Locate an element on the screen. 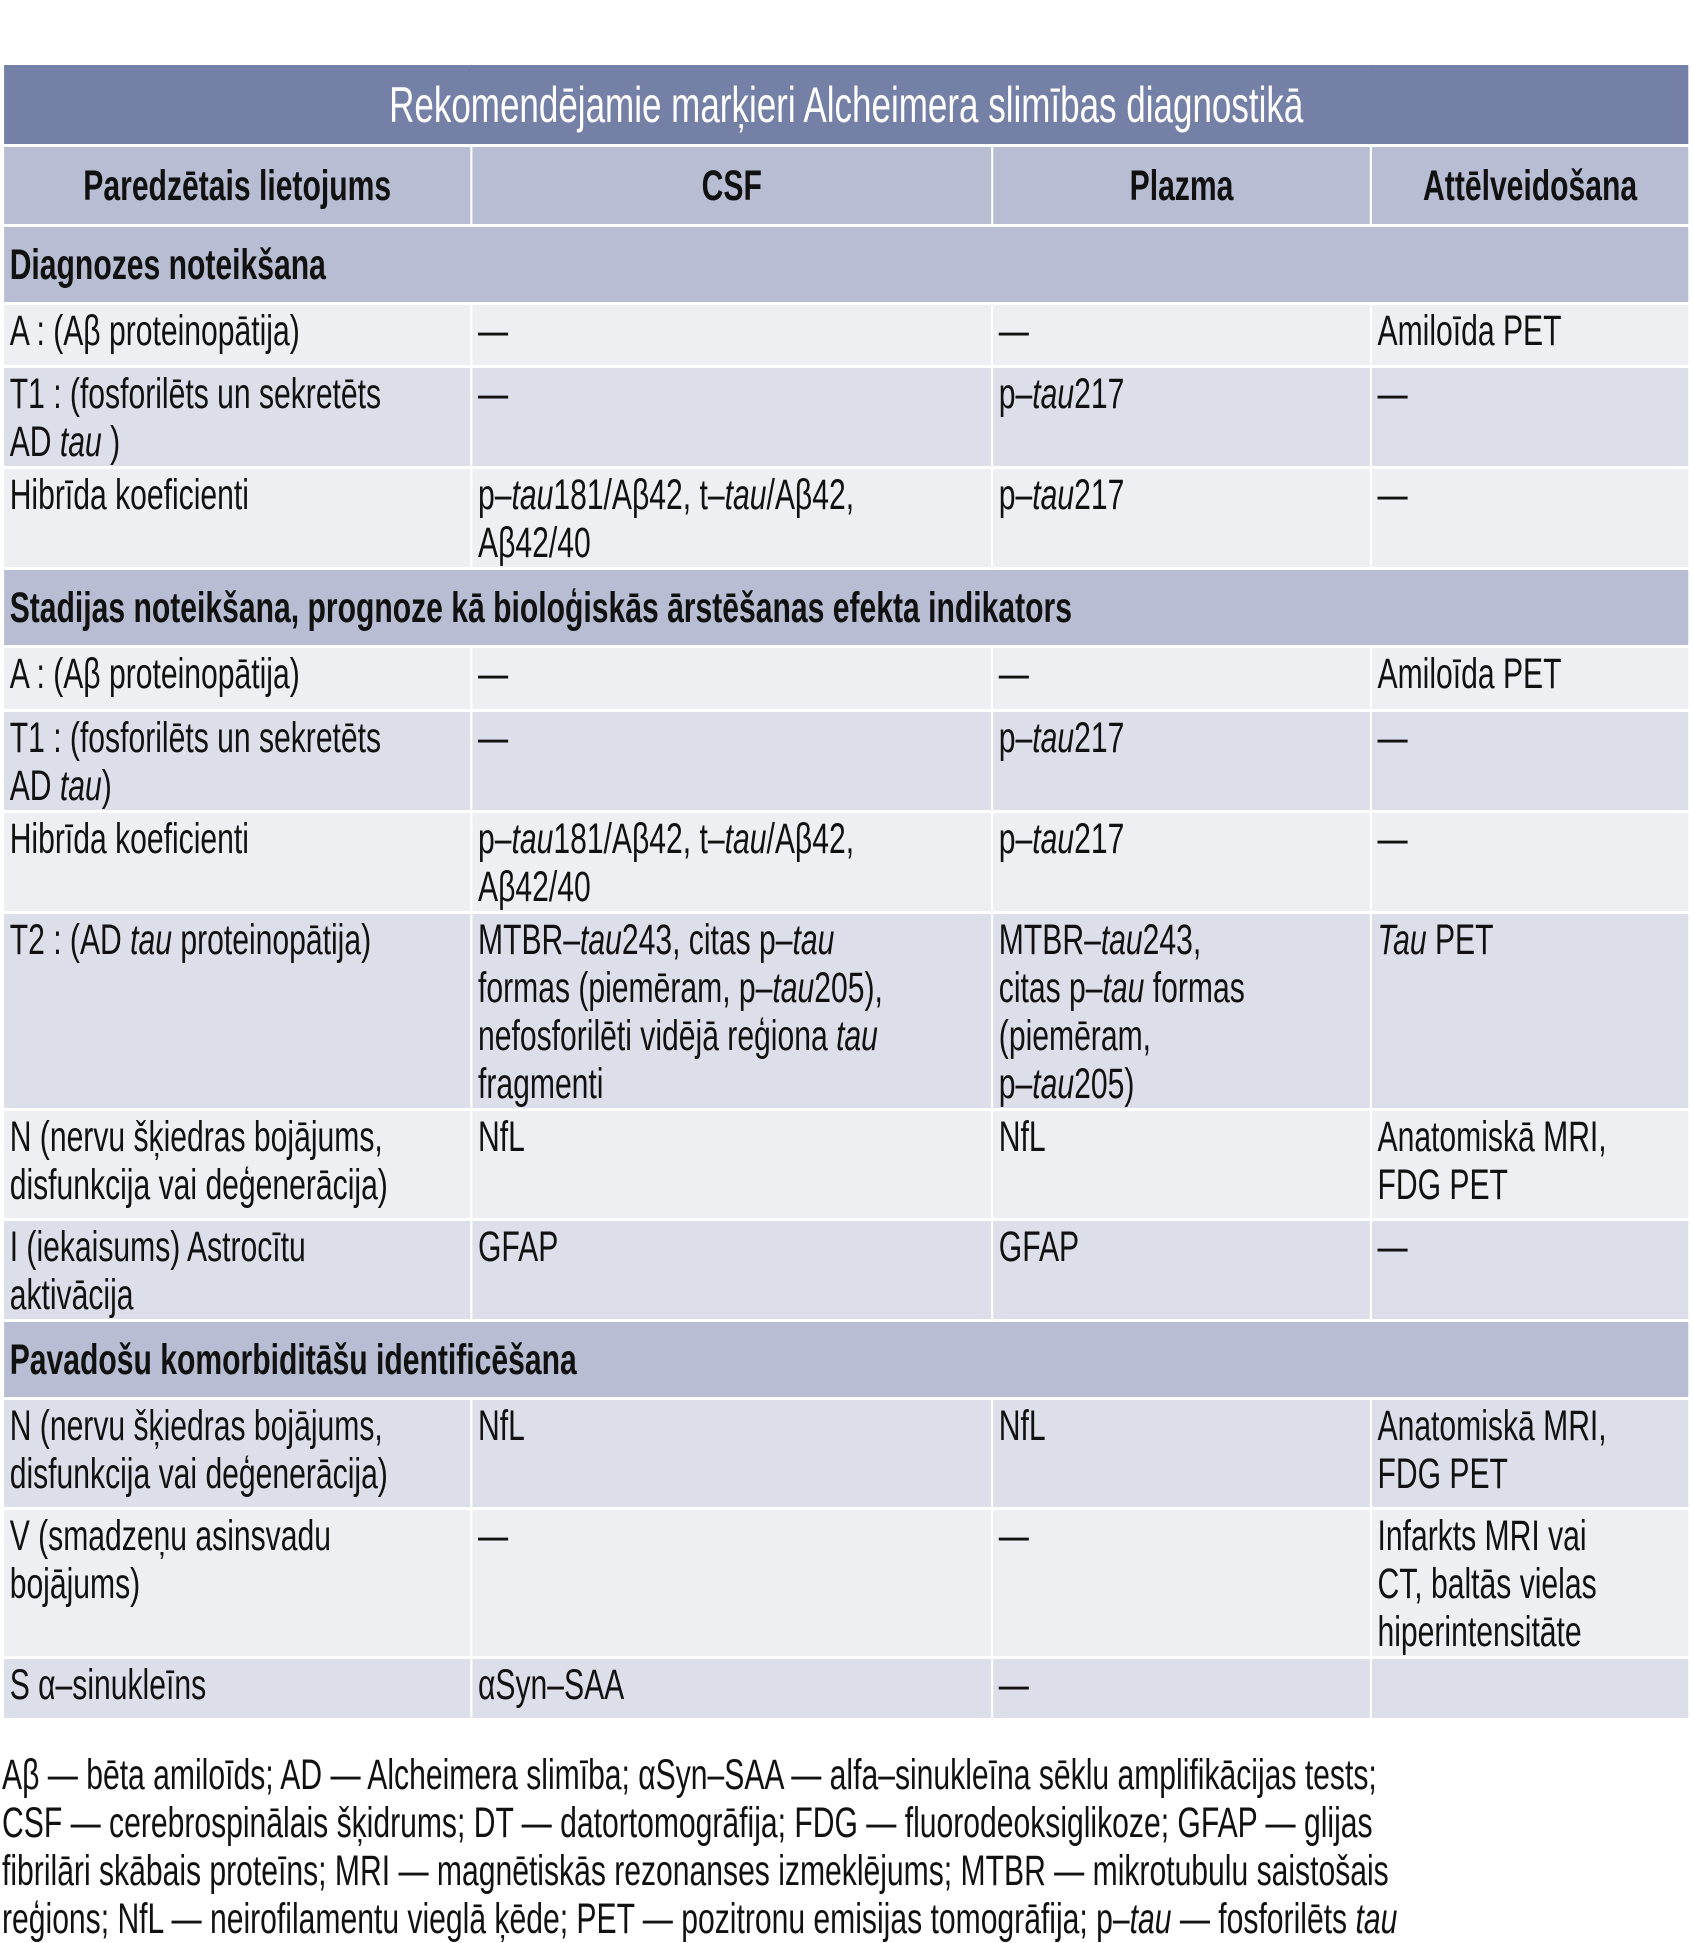  text-segment: MTBR– is located at coordinates (529, 940).